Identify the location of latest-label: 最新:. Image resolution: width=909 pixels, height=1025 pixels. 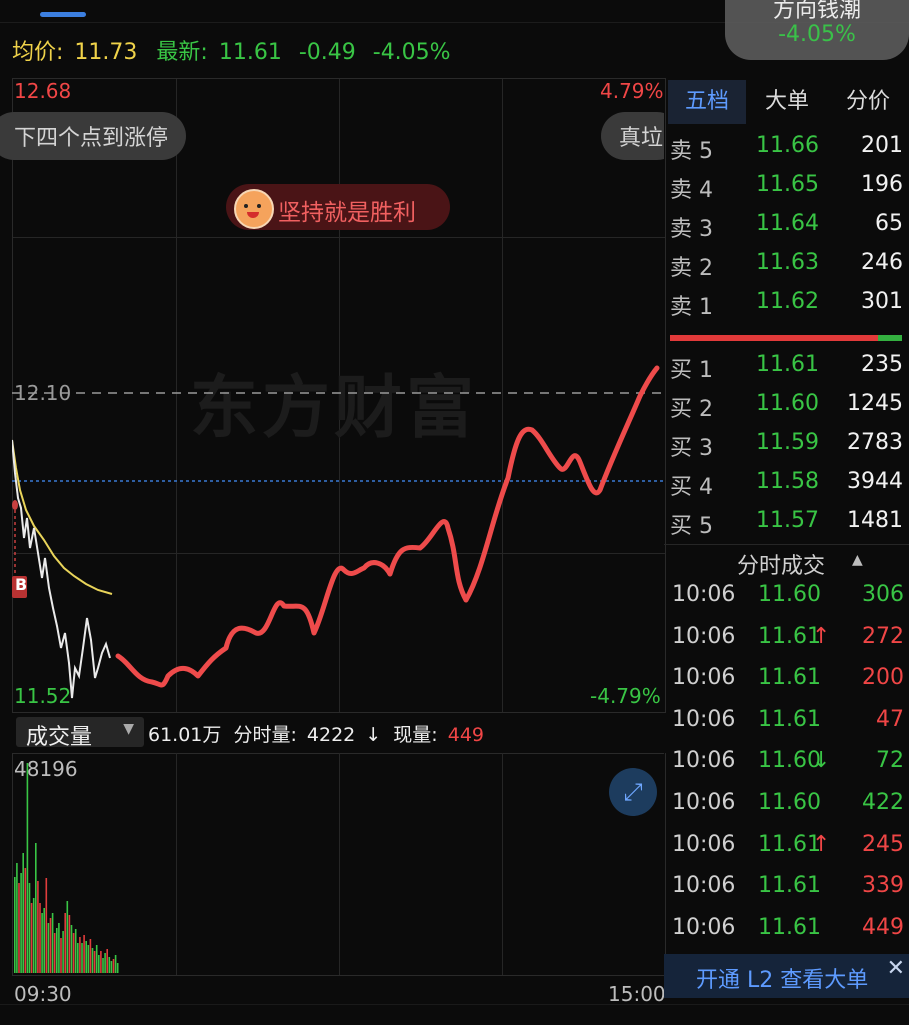
(182, 52).